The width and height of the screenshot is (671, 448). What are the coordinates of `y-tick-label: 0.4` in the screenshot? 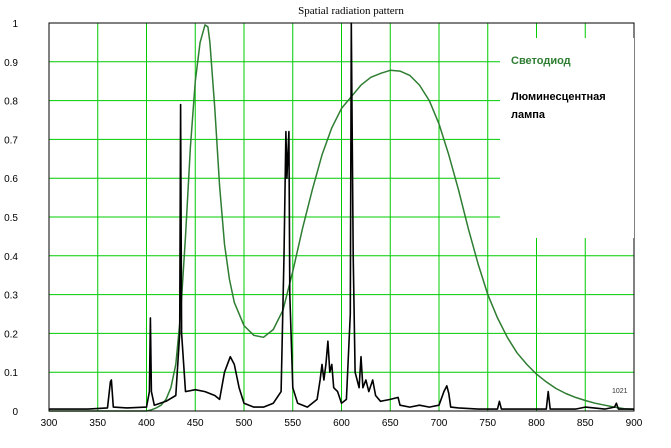 It's located at (11, 257).